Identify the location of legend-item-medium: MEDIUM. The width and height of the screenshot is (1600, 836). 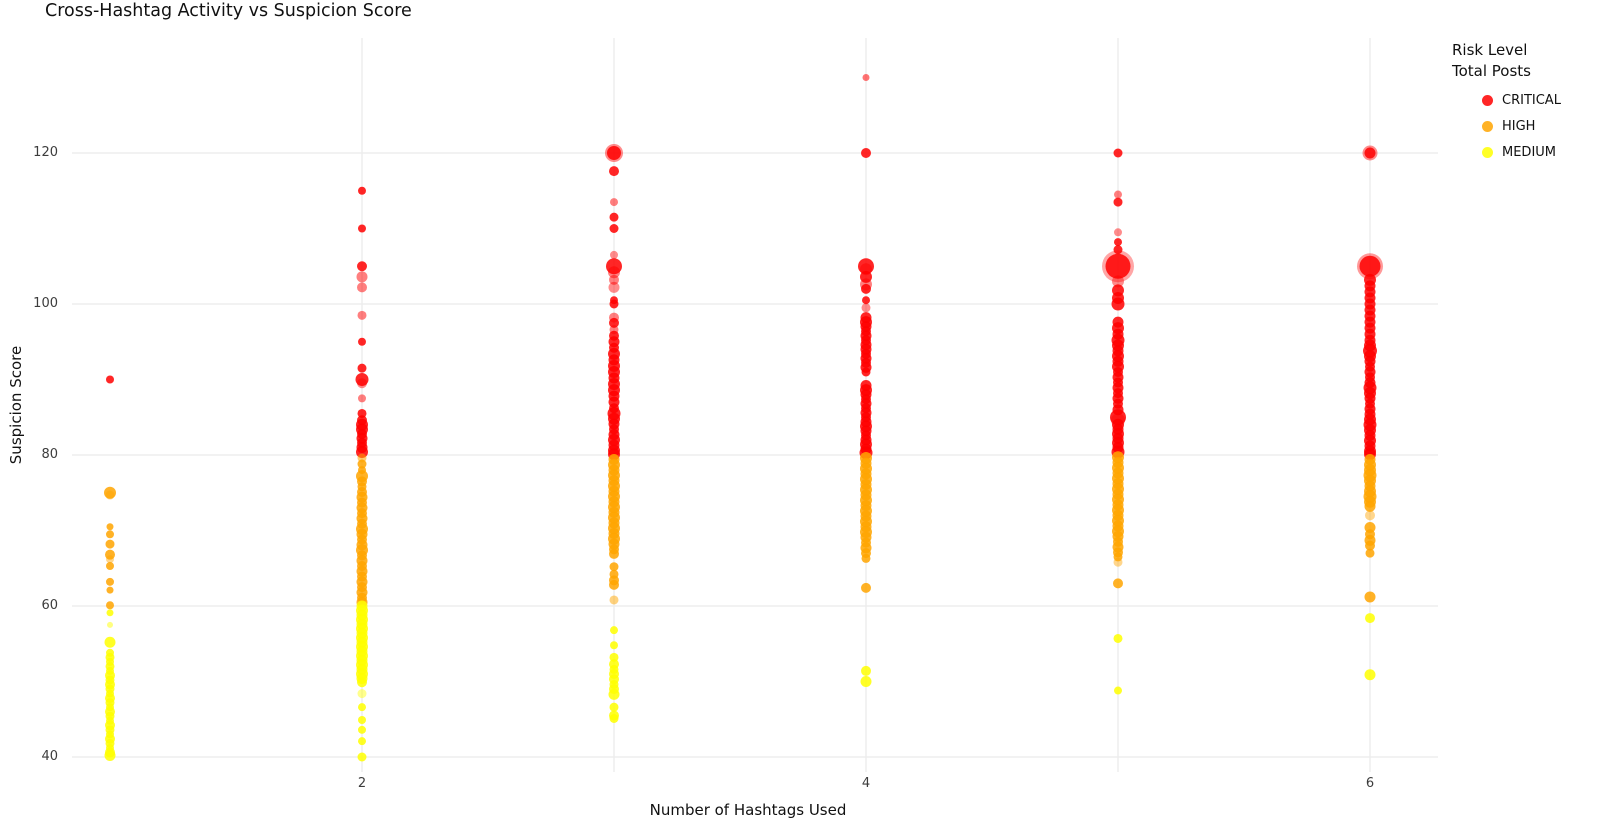
(1521, 152).